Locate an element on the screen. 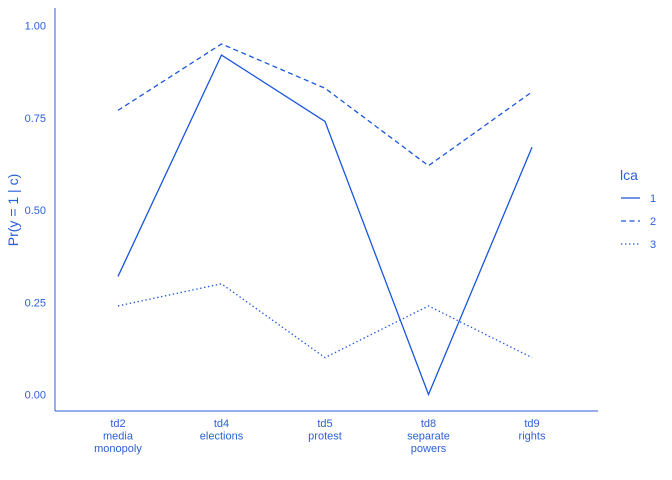 This screenshot has width=672, height=480. x-tick-label: td4 elections is located at coordinates (222, 430).